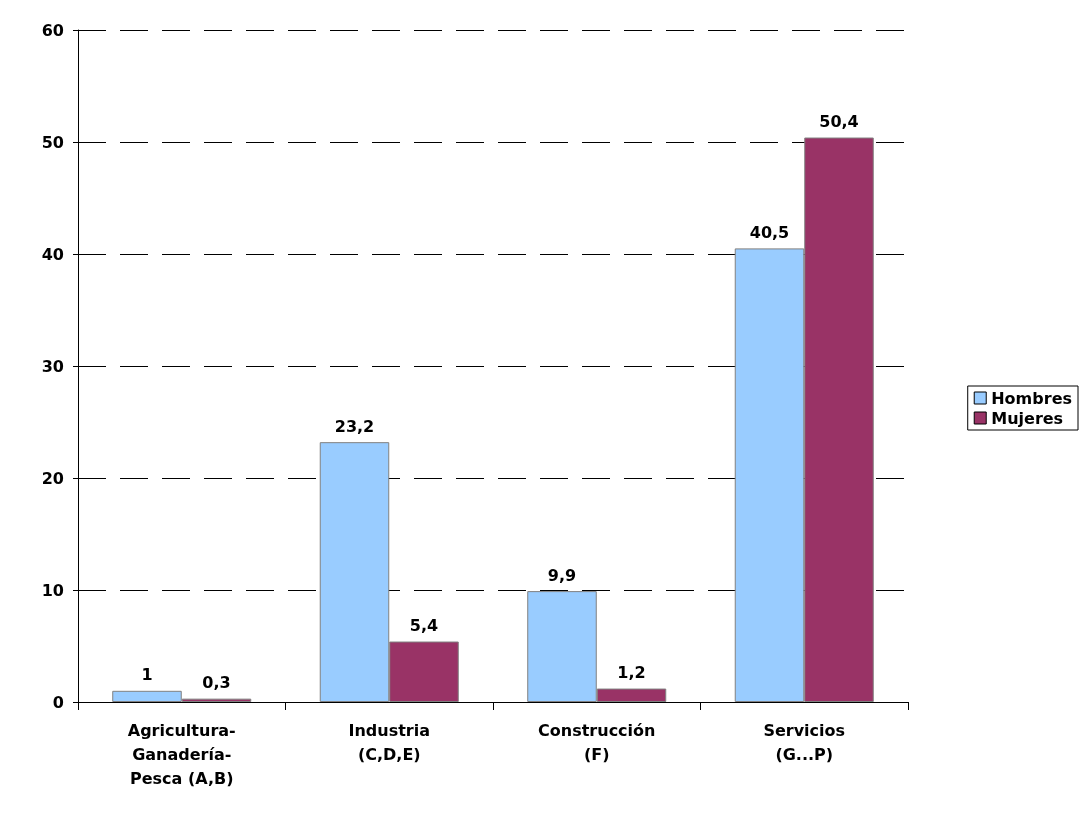  What do you see at coordinates (804, 742) in the screenshot?
I see `x-tick-label: Servicios (G...P)` at bounding box center [804, 742].